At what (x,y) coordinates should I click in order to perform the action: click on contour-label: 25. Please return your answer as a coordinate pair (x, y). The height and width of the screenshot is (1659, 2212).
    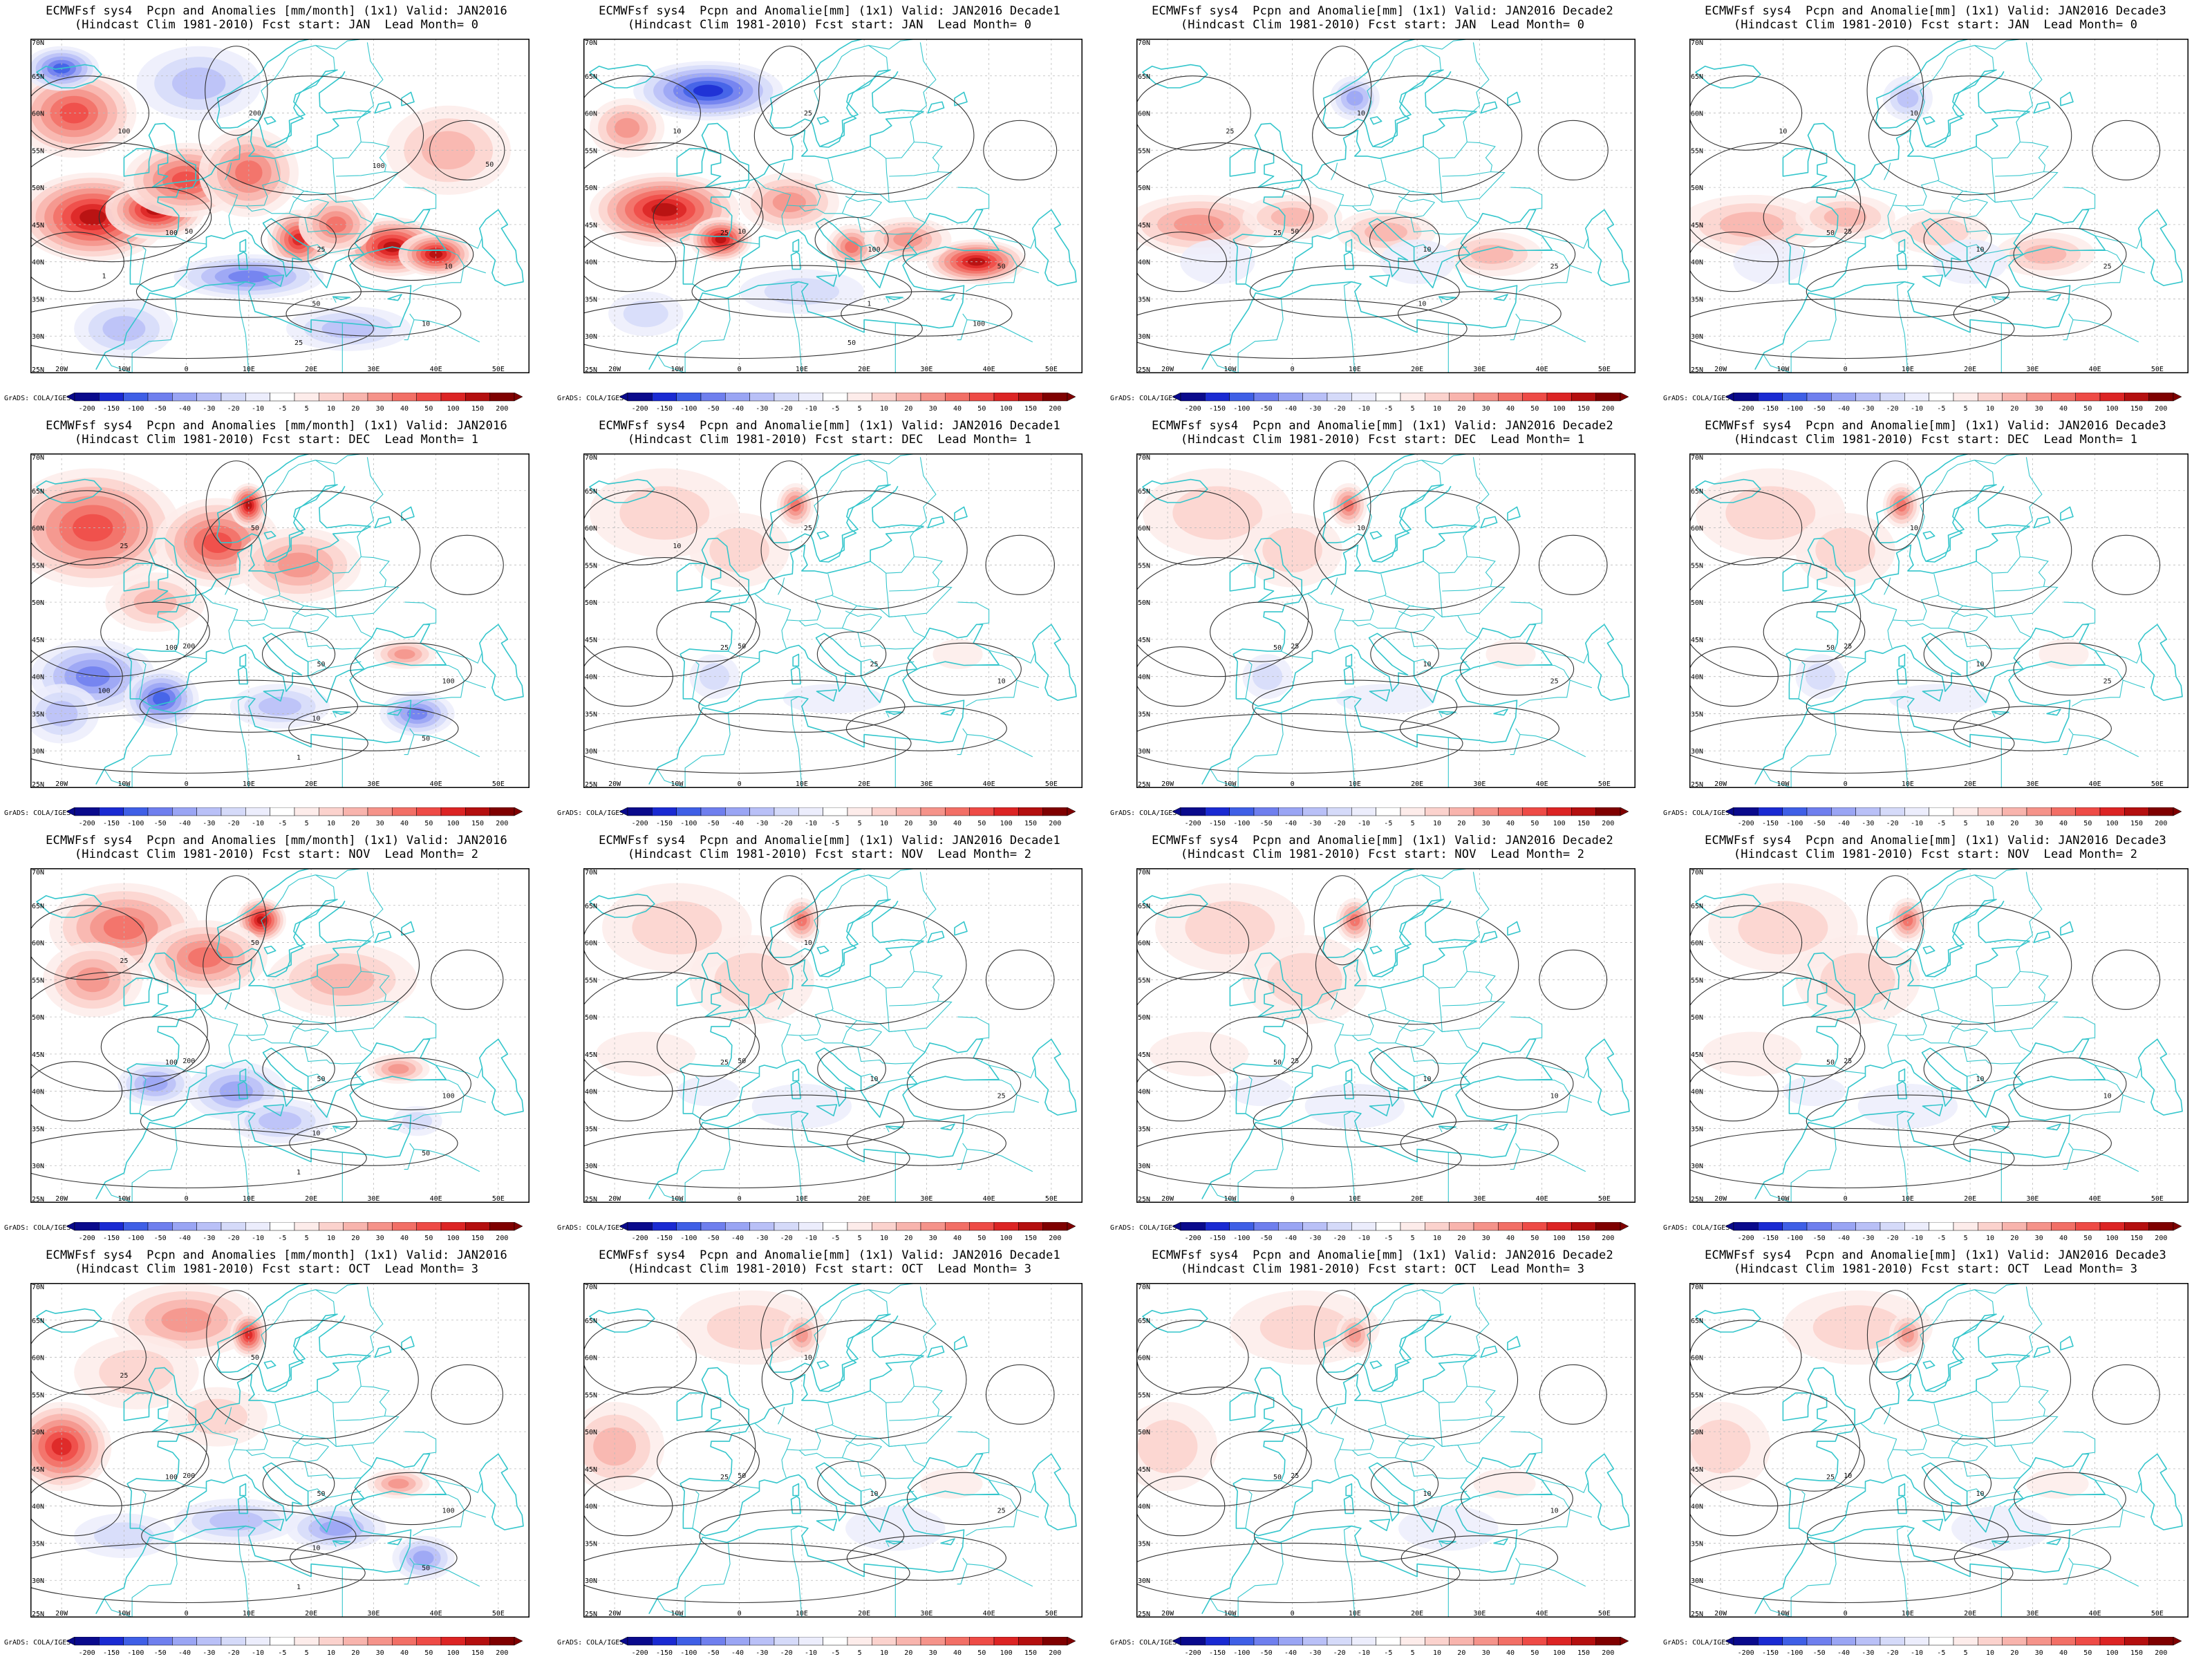
    Looking at the image, I should click on (808, 528).